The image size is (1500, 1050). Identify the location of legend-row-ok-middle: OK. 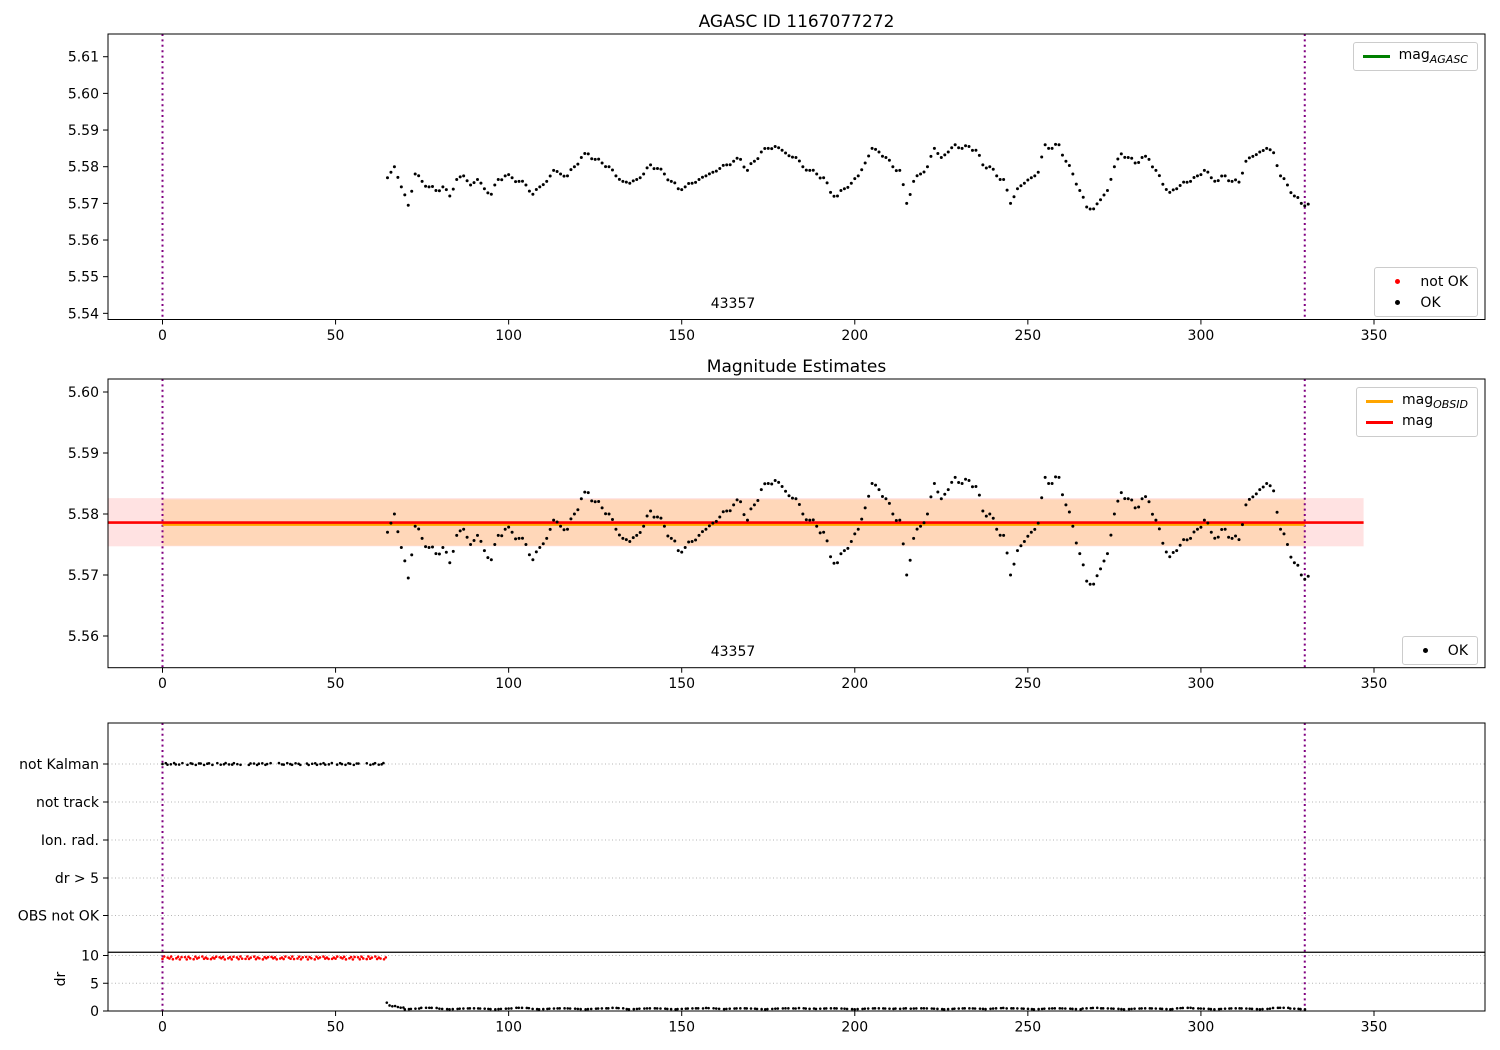
(1440, 650).